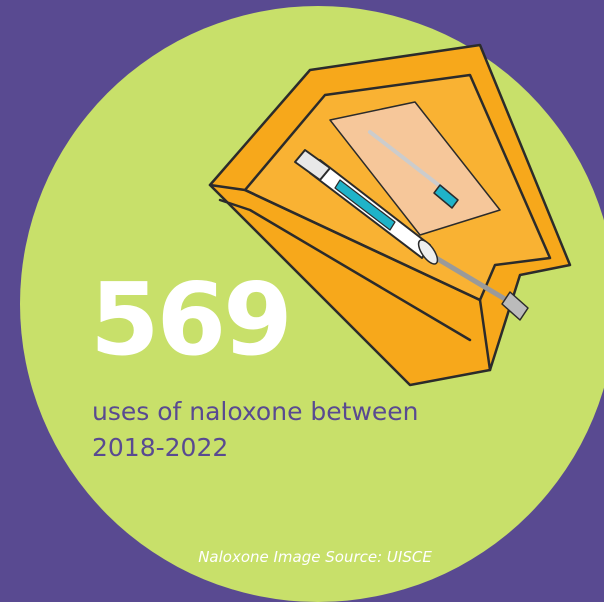 This screenshot has width=604, height=602. I want to click on stat-description-line1: uses of naloxone between, so click(255, 411).